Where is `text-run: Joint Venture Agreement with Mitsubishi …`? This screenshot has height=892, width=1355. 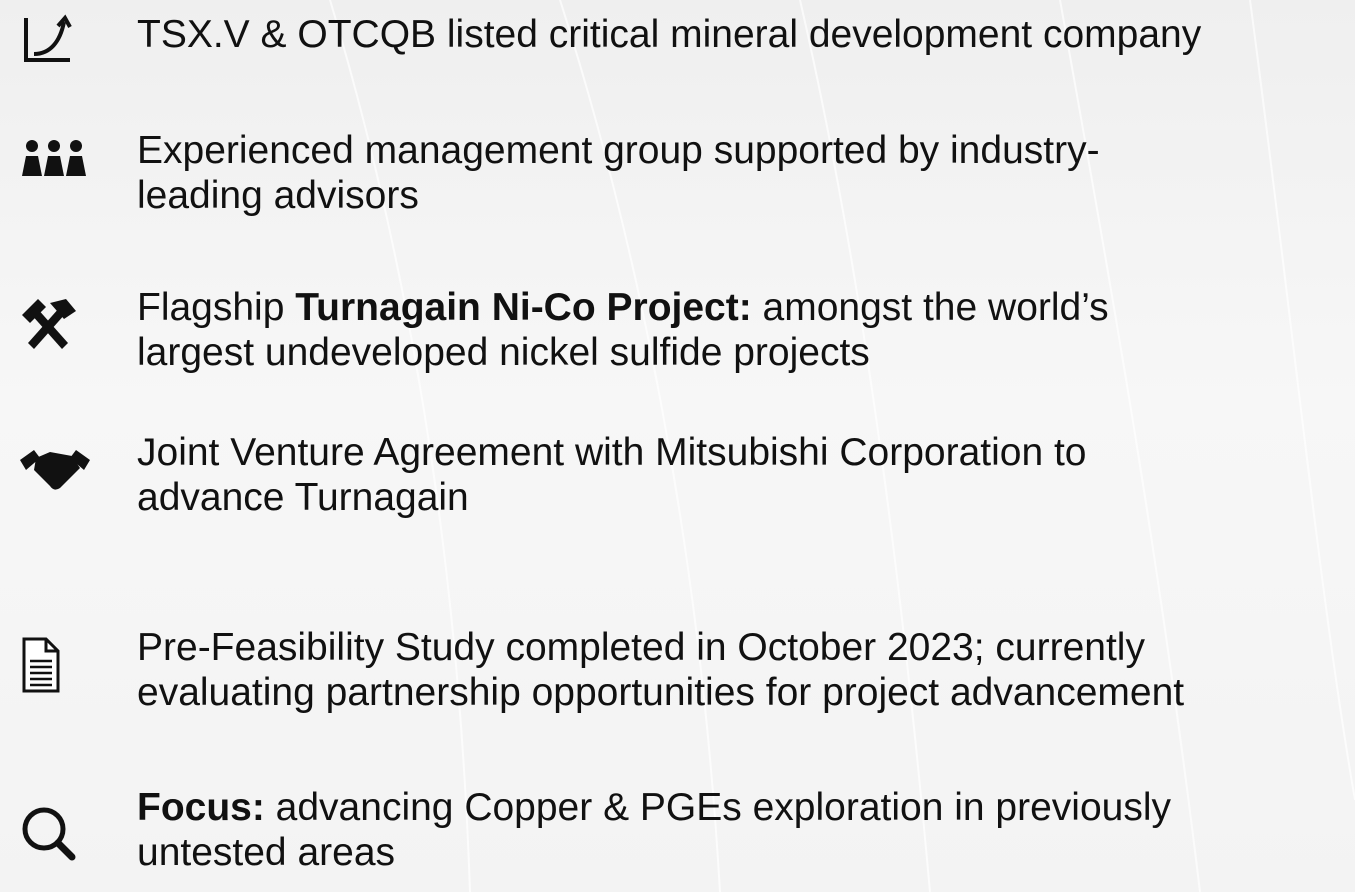 text-run: Joint Venture Agreement with Mitsubishi … is located at coordinates (612, 452).